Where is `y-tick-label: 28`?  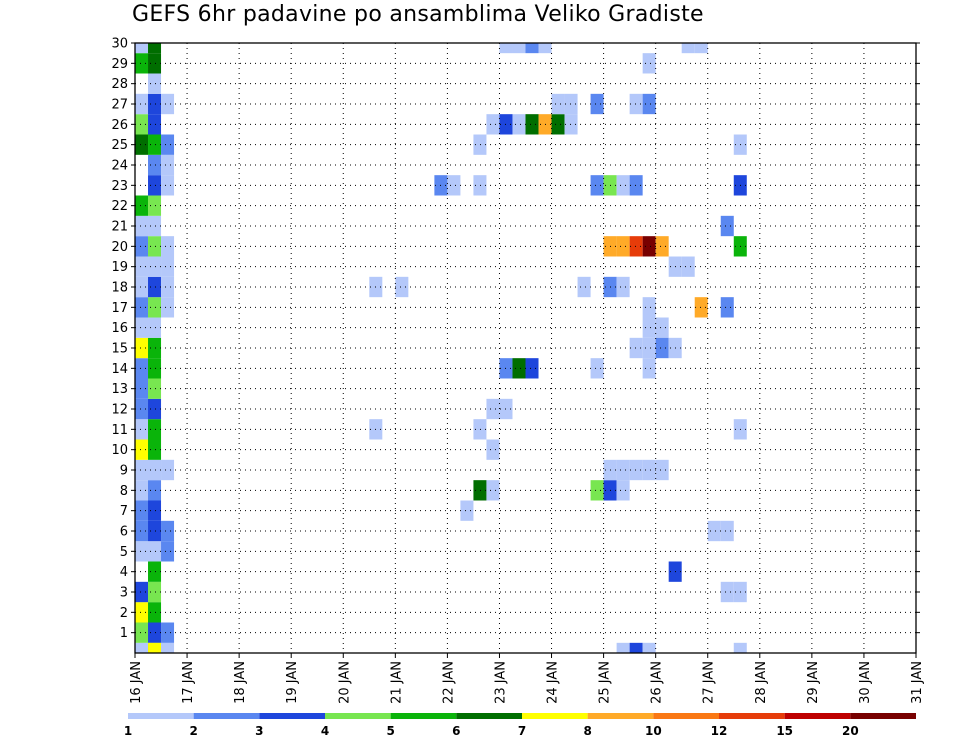
y-tick-label: 28 is located at coordinates (119, 84).